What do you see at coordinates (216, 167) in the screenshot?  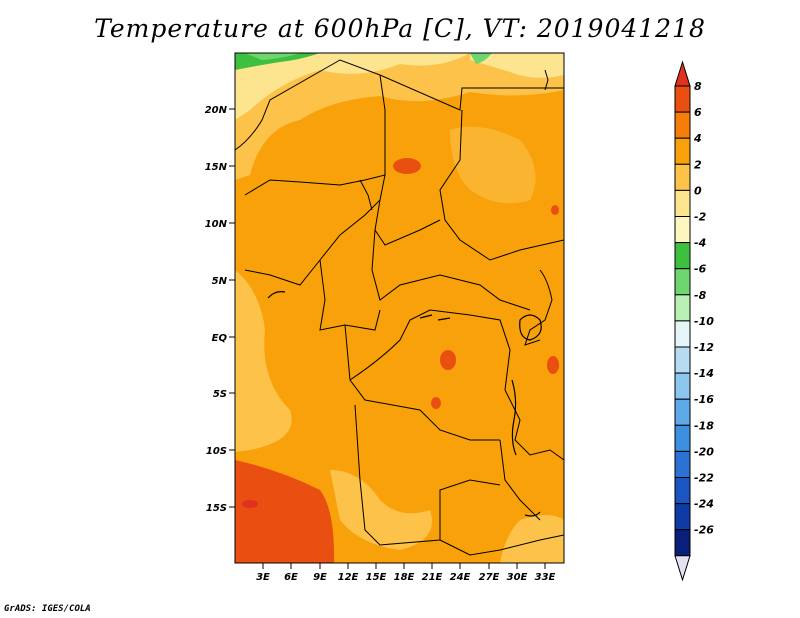 I see `lat-tick-15n: 15N` at bounding box center [216, 167].